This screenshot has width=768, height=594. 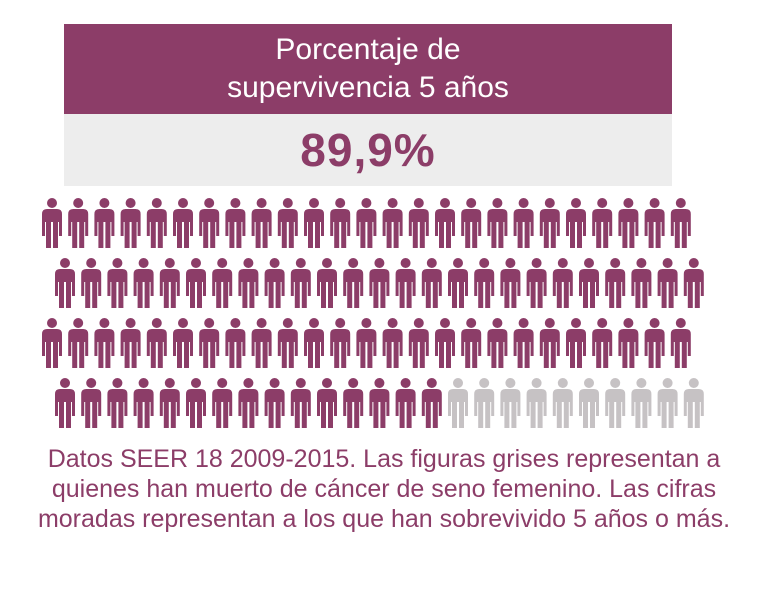 I want to click on title-banner: Porcentaje de supervivencia 5 años, so click(x=368, y=69).